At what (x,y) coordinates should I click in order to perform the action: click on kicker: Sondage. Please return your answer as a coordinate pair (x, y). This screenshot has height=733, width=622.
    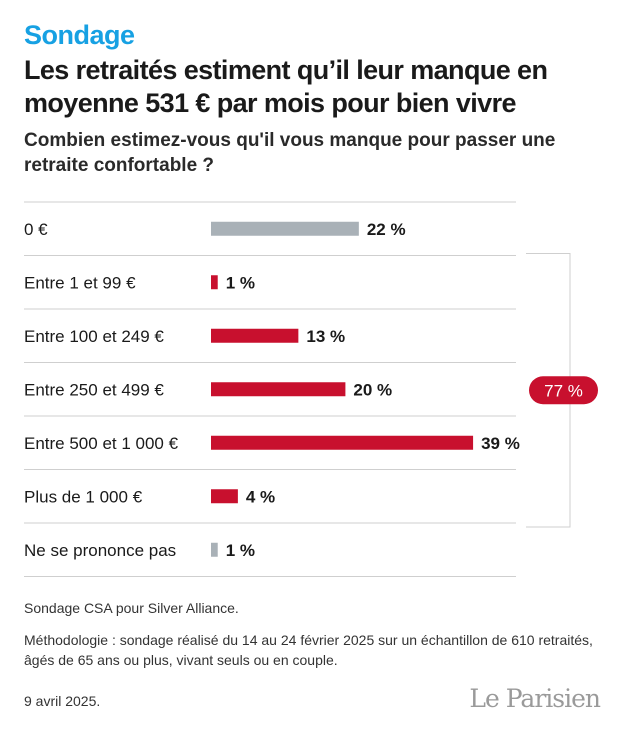
    Looking at the image, I should click on (79, 35).